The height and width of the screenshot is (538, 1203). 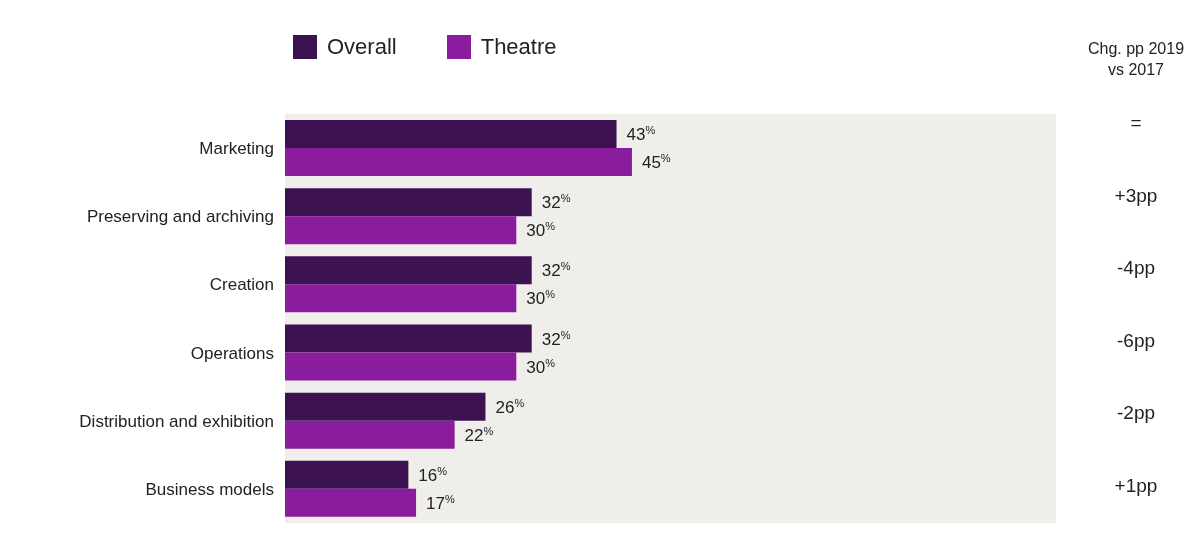 What do you see at coordinates (1136, 413) in the screenshot?
I see `text: -2pp` at bounding box center [1136, 413].